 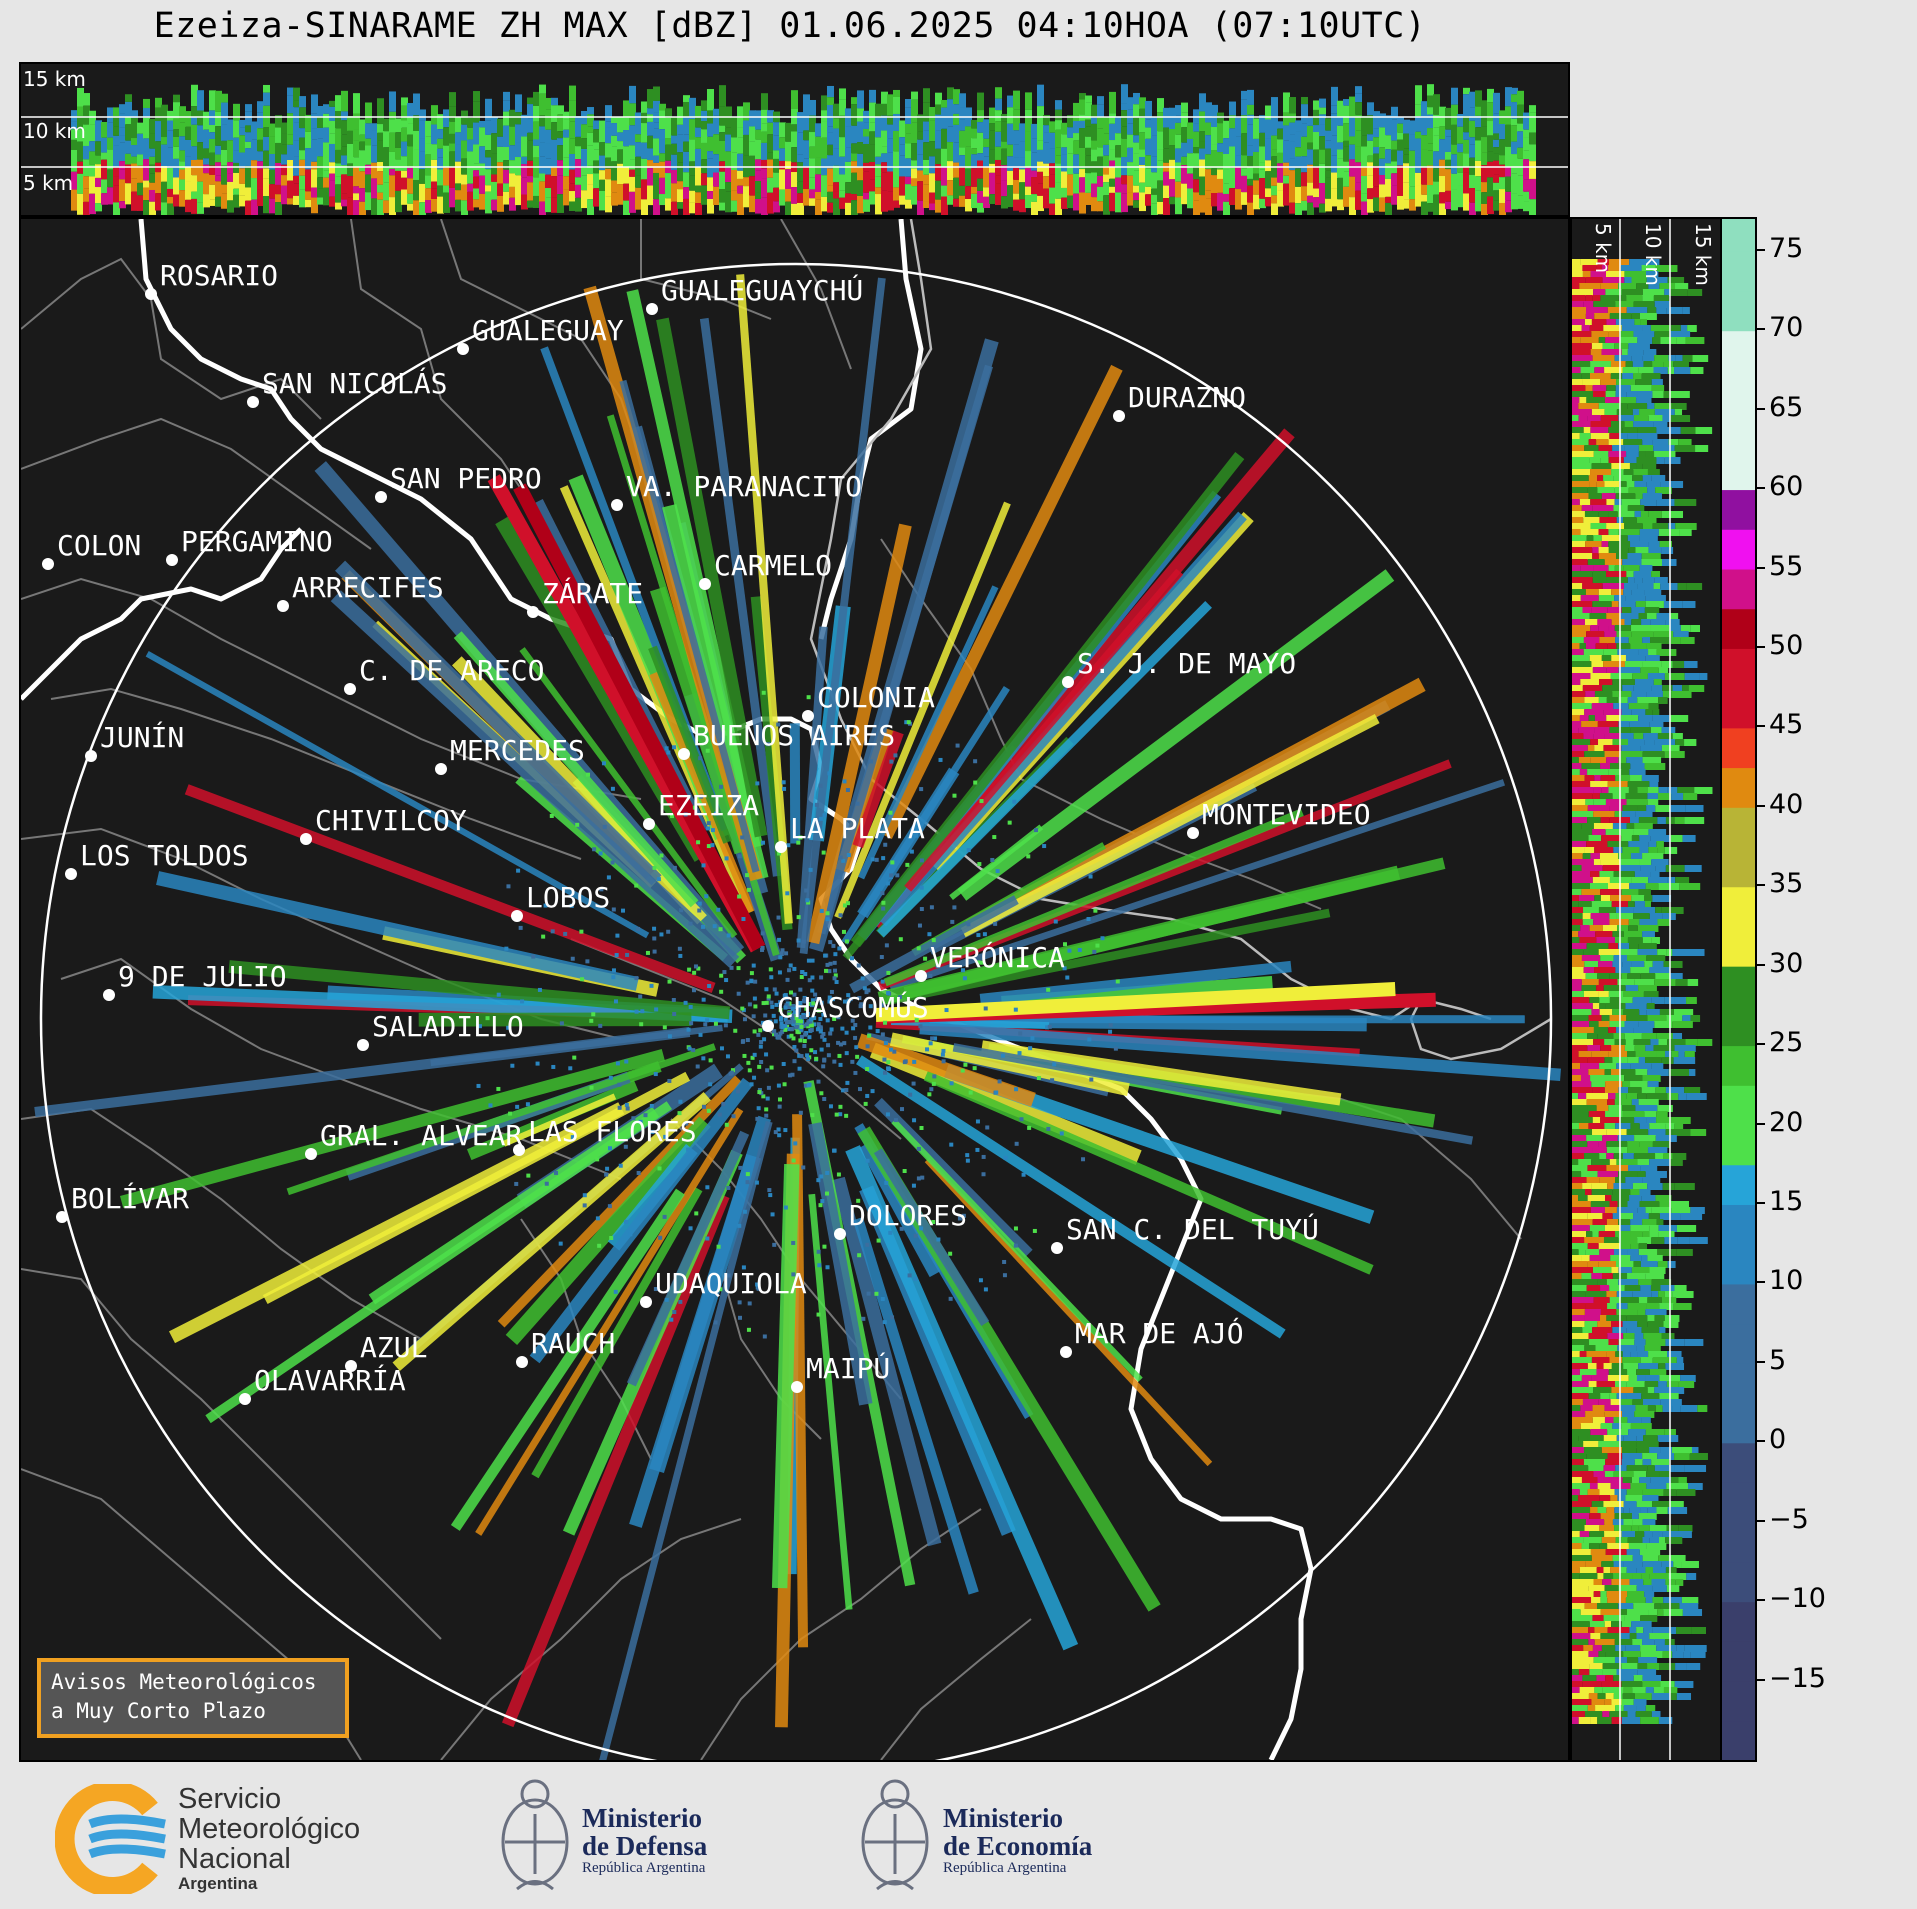 What do you see at coordinates (641, 1220) in the screenshot?
I see `radar-ray` at bounding box center [641, 1220].